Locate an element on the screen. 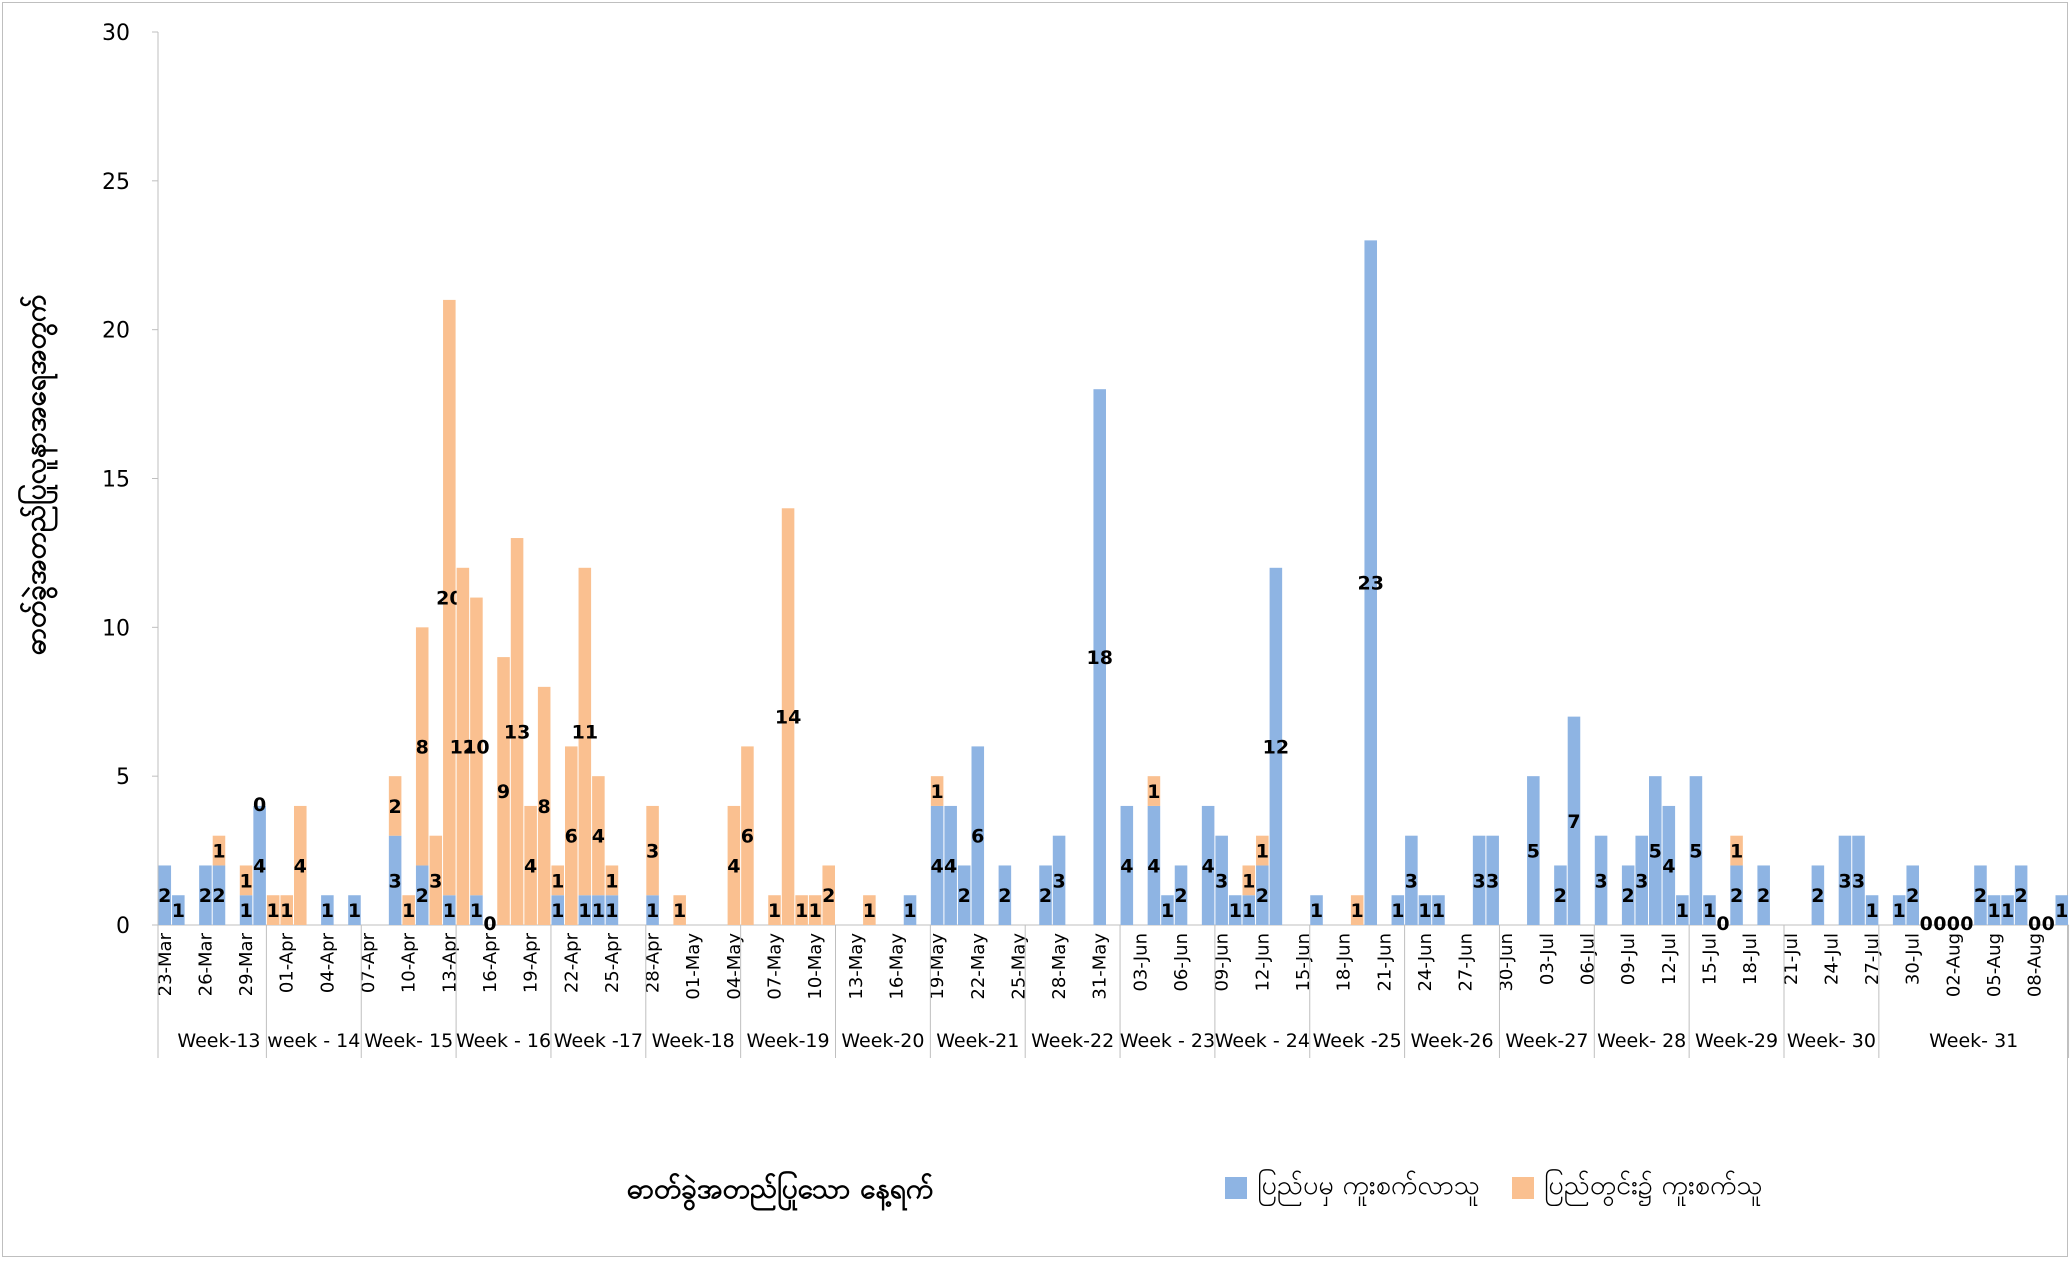 The width and height of the screenshot is (2072, 1261). y-tick-label: 25 is located at coordinates (116, 182).